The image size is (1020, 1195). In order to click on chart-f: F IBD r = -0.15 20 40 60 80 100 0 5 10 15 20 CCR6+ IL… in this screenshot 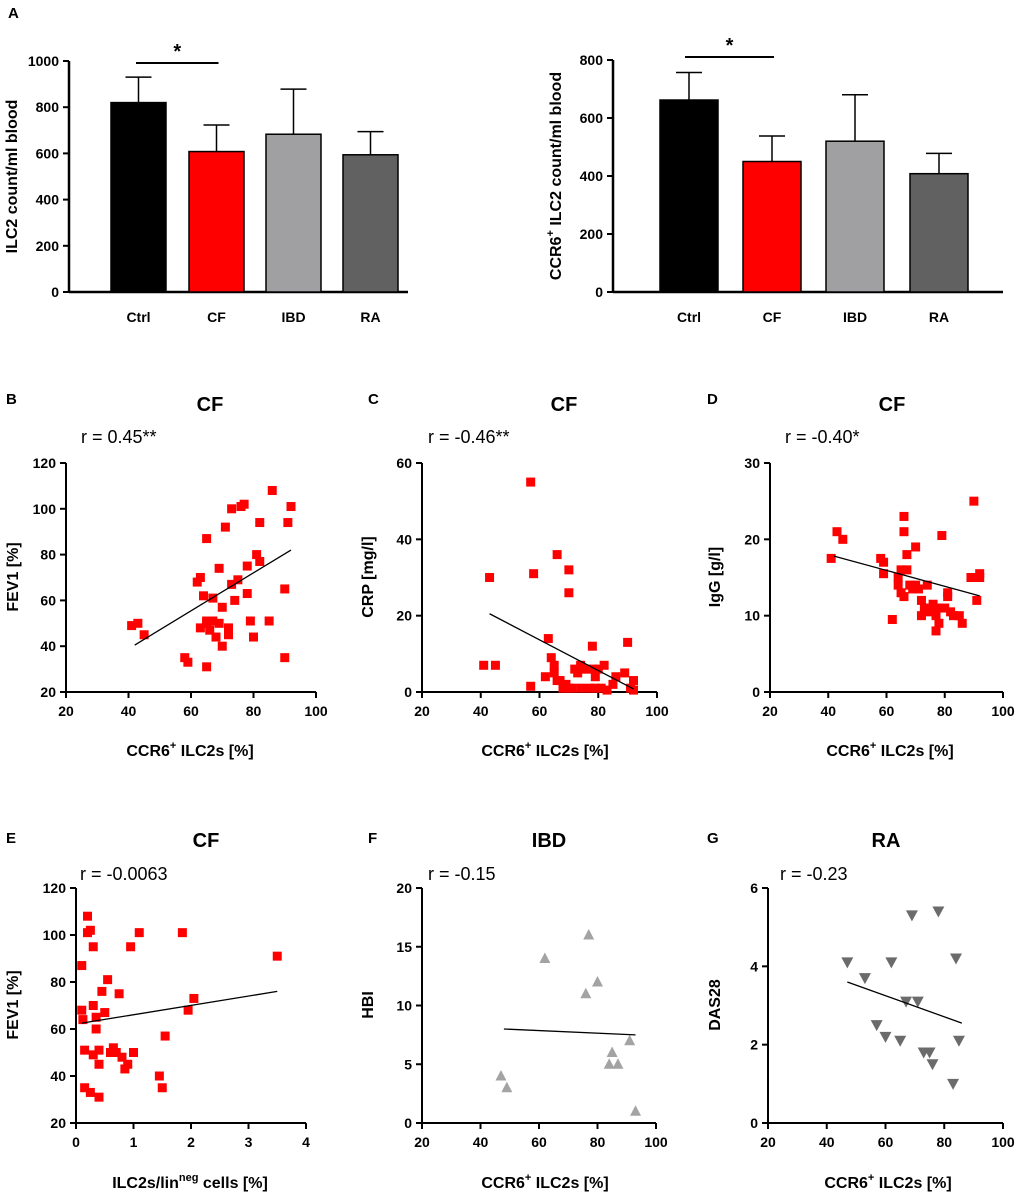, I will do `click(514, 1011)`.